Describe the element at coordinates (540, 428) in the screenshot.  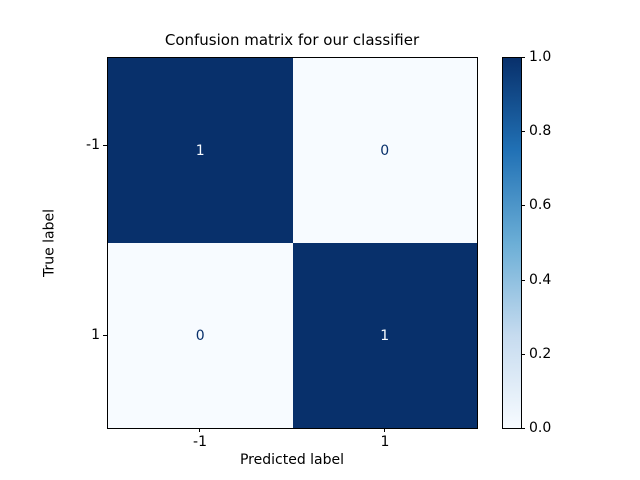
I see `colorbar-tick-label: 0.0` at that location.